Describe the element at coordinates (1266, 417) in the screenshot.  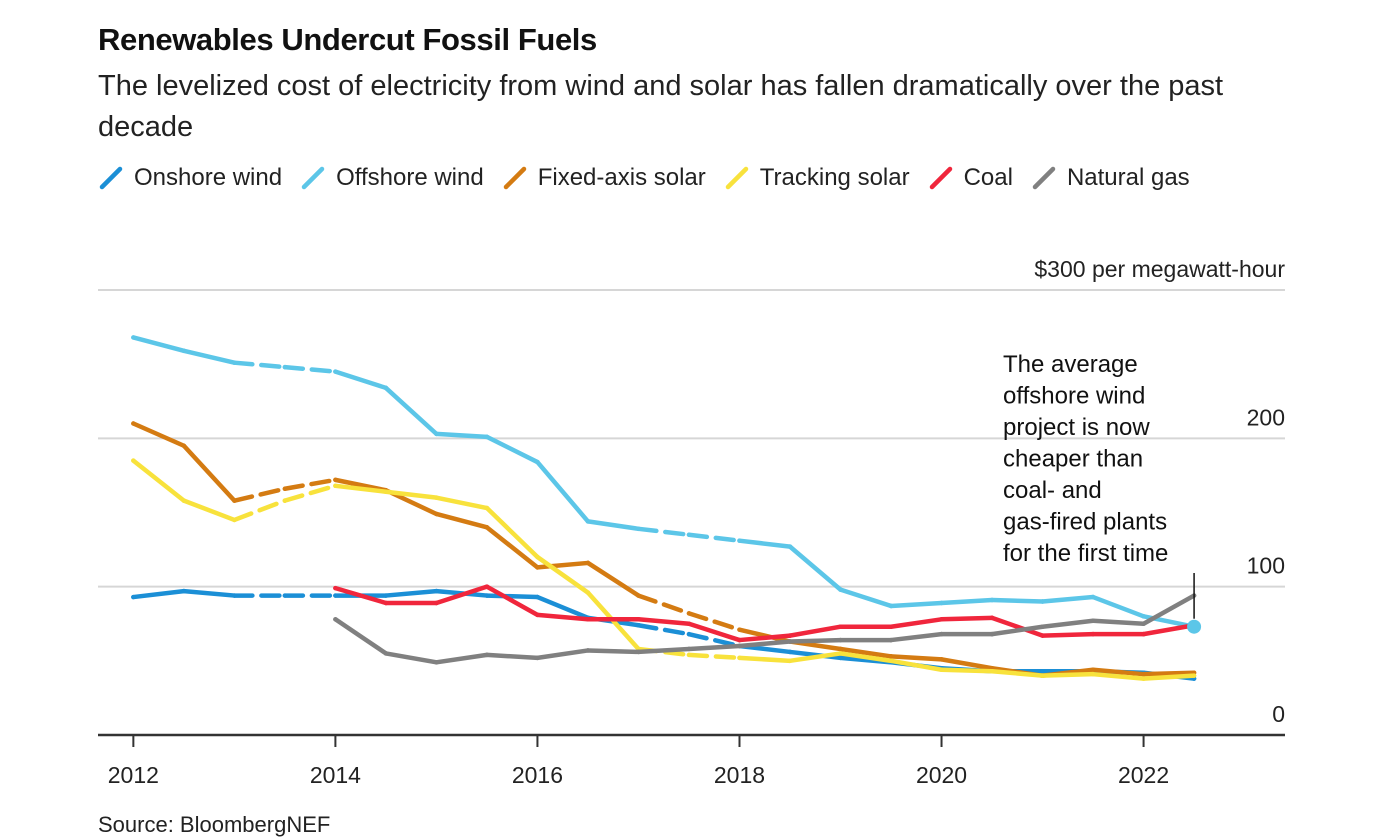
I see `y-tick-label: 200` at that location.